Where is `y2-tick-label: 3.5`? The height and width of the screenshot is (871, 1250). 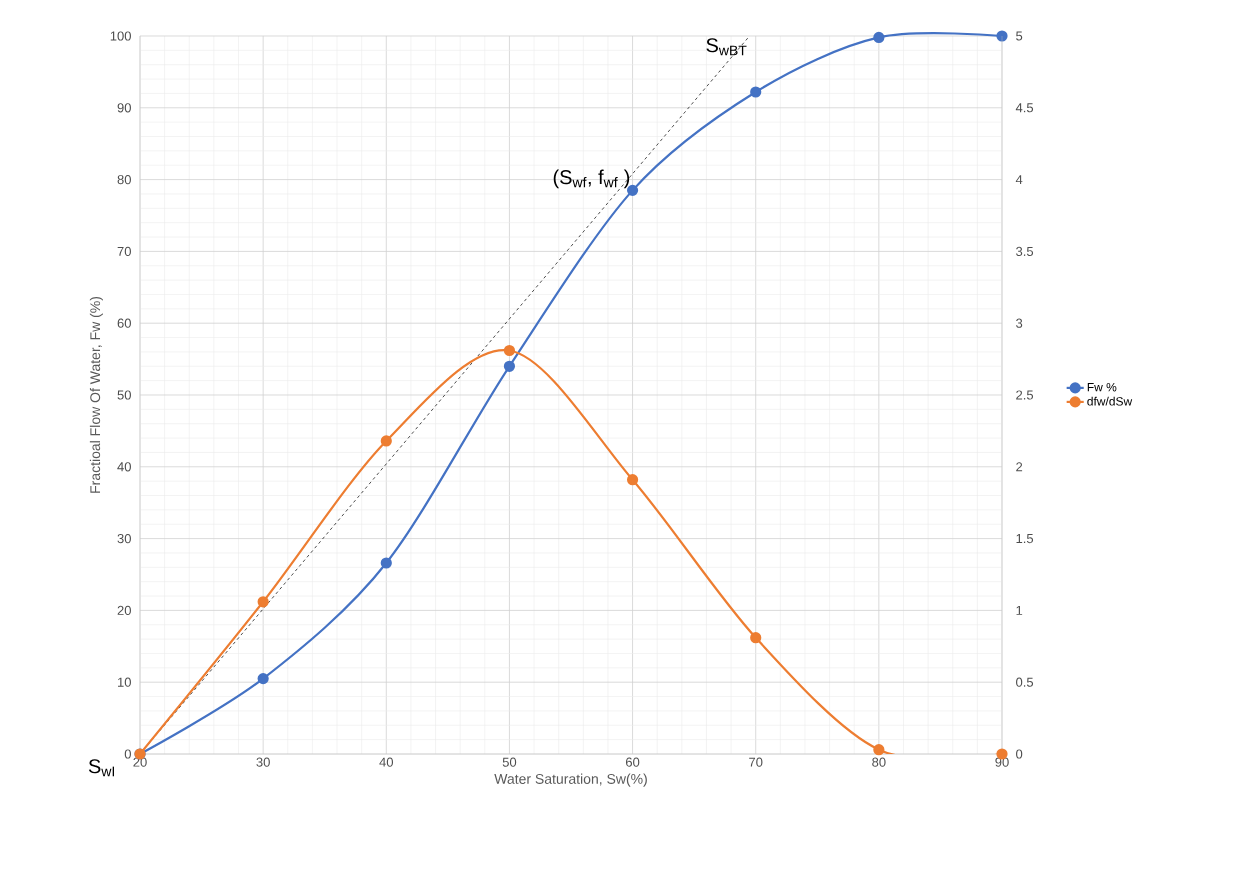
y2-tick-label: 3.5 is located at coordinates (1025, 251).